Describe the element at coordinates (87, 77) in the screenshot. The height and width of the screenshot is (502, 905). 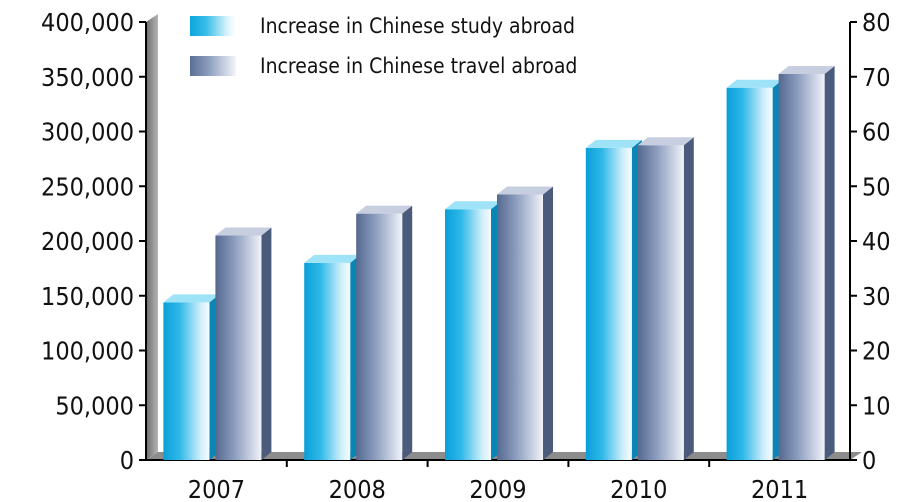
I see `y-tick-label-left: 350,000` at that location.